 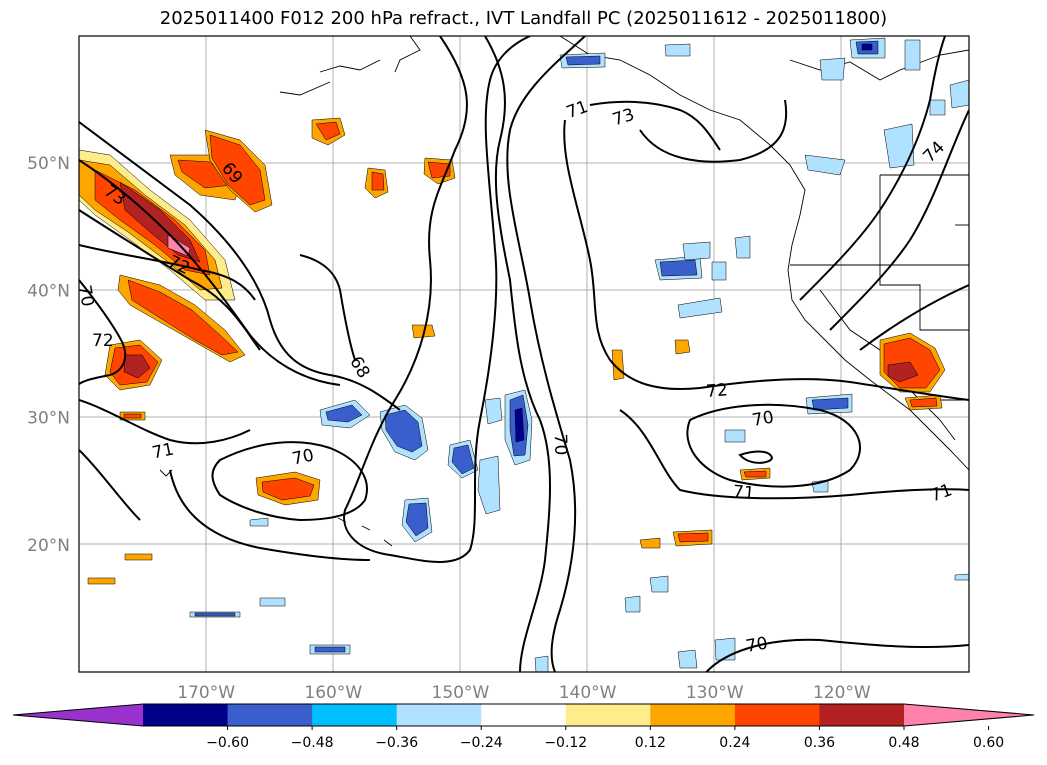 I want to click on colorbar-tick-label: 0.12, so click(x=650, y=743).